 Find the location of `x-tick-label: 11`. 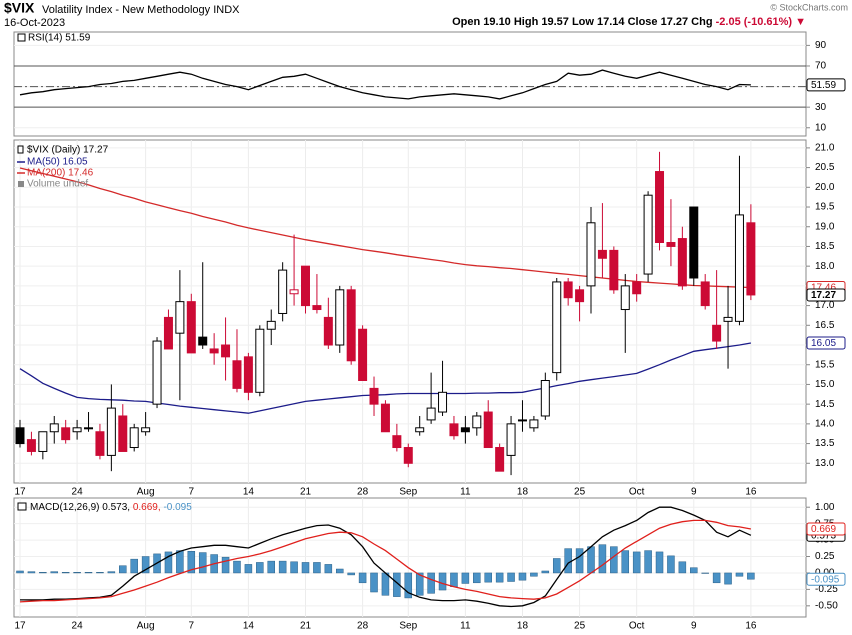

x-tick-label: 11 is located at coordinates (465, 492).